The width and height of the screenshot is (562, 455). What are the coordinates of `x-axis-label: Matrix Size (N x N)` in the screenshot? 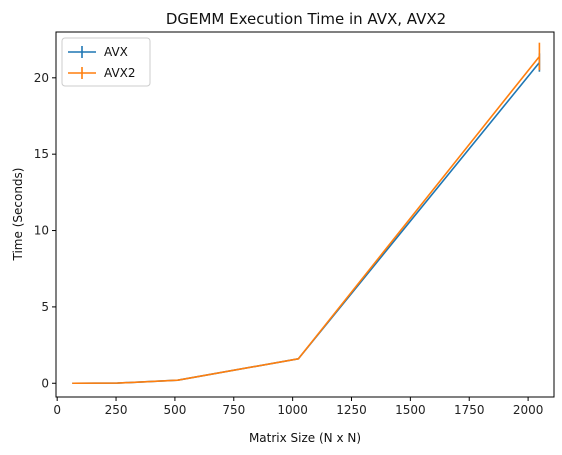 It's located at (305, 438).